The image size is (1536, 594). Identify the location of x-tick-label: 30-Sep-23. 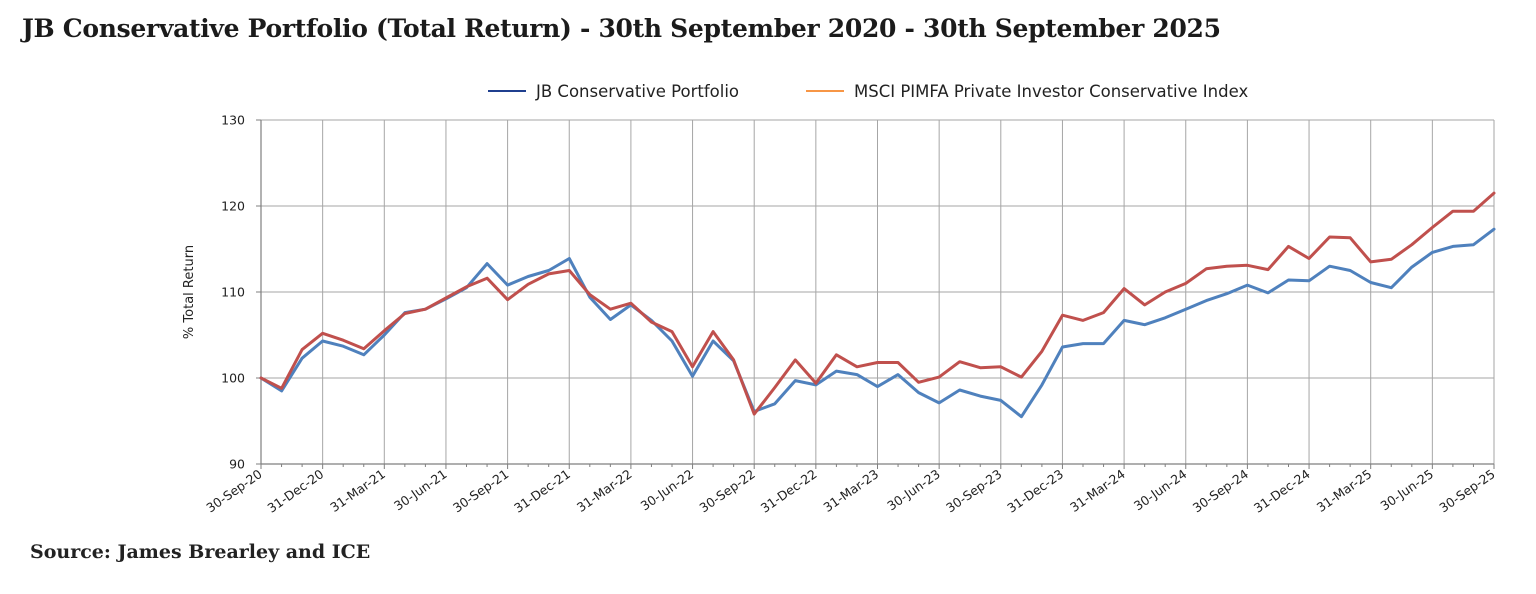
(973, 490).